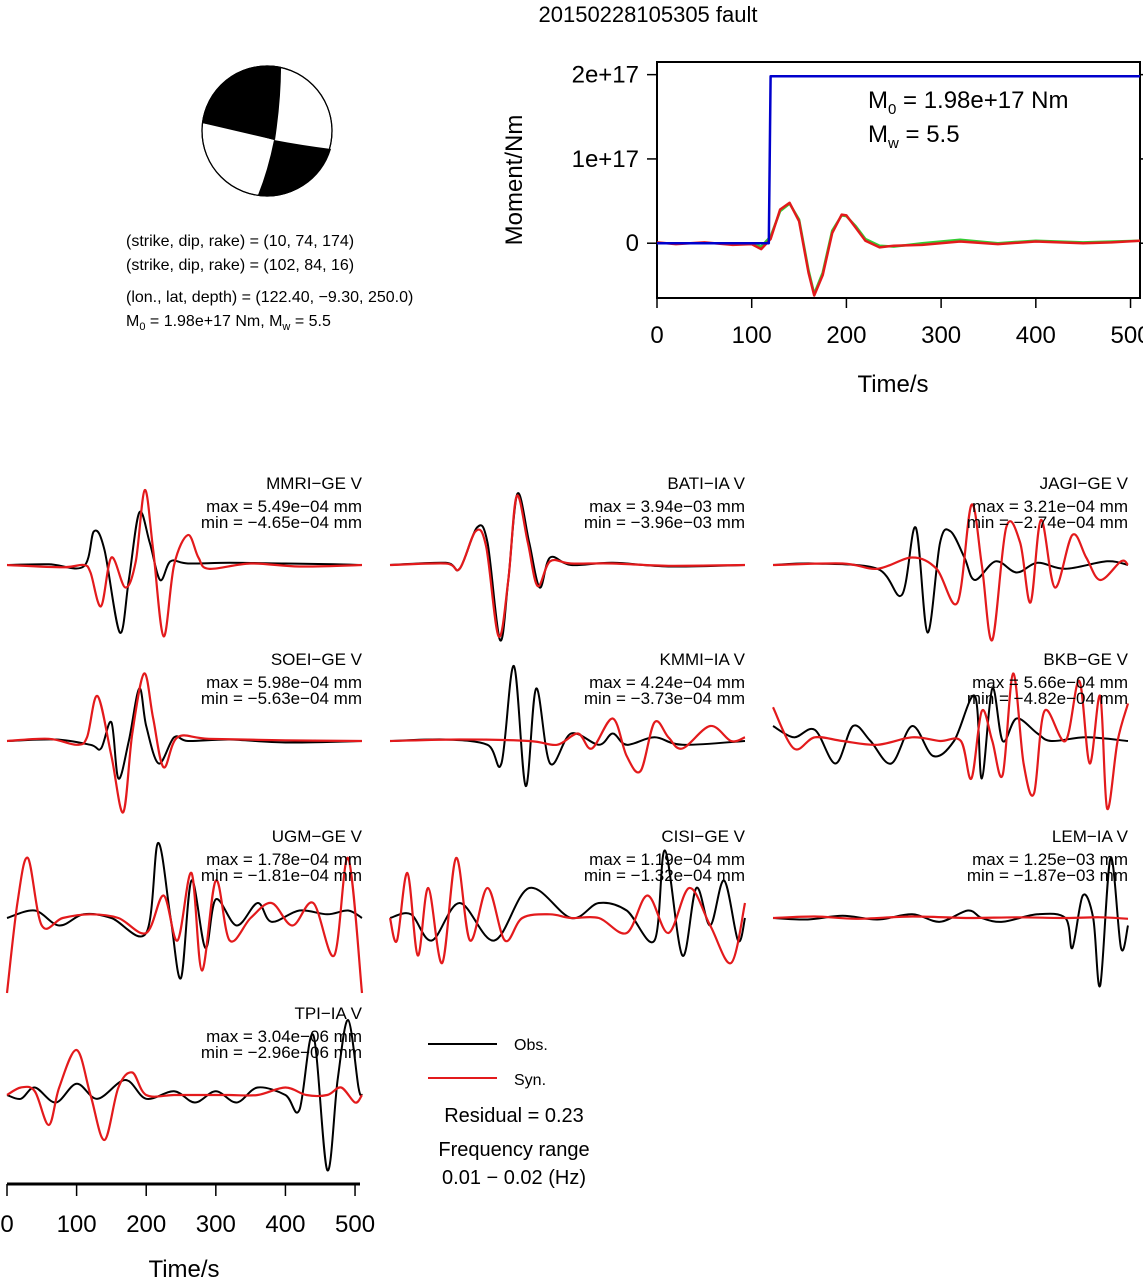  I want to click on station-min: min = −2.74e−04 mm, so click(1047, 522).